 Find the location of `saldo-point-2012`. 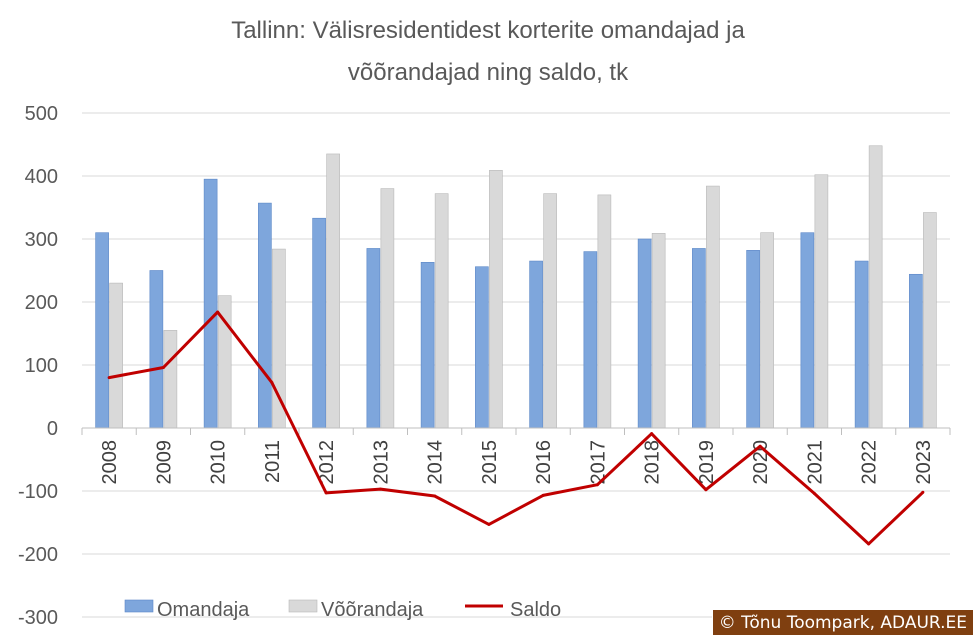

saldo-point-2012 is located at coordinates (326, 493).